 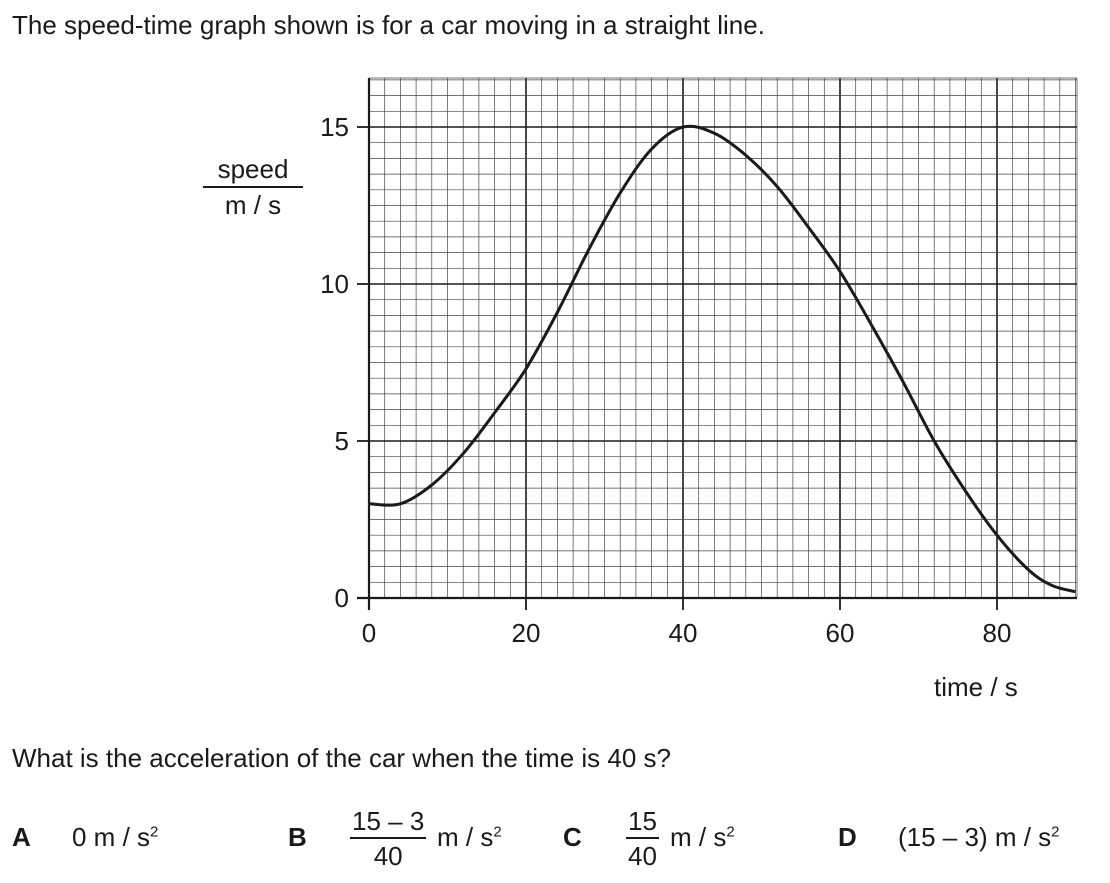 I want to click on option-b-denominator: 40, so click(x=388, y=856).